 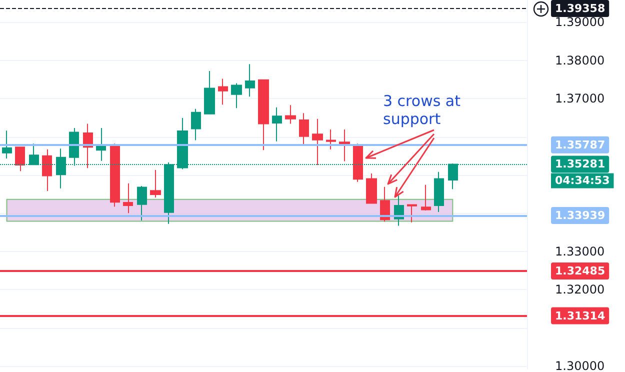 I want to click on ref-line-label: 1.32485, so click(x=580, y=271).